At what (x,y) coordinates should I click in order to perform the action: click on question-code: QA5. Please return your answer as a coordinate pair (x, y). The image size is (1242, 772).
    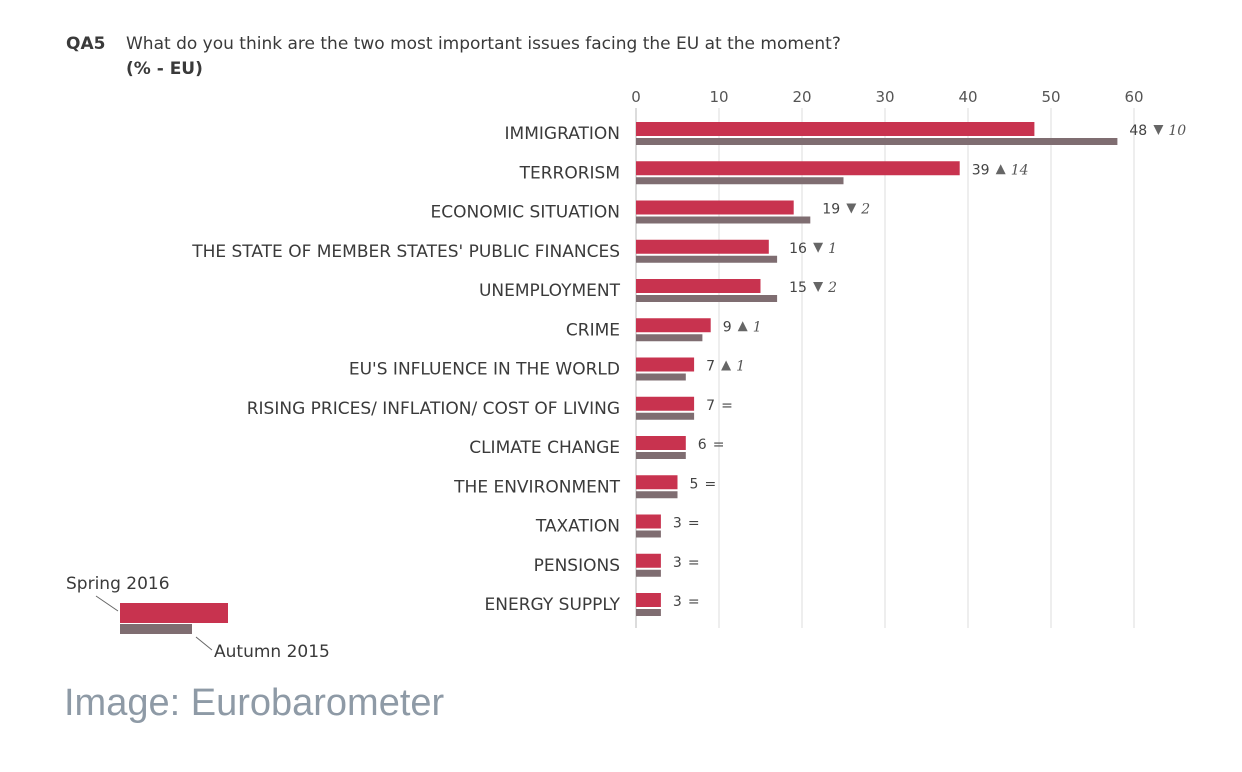
    Looking at the image, I should click on (86, 44).